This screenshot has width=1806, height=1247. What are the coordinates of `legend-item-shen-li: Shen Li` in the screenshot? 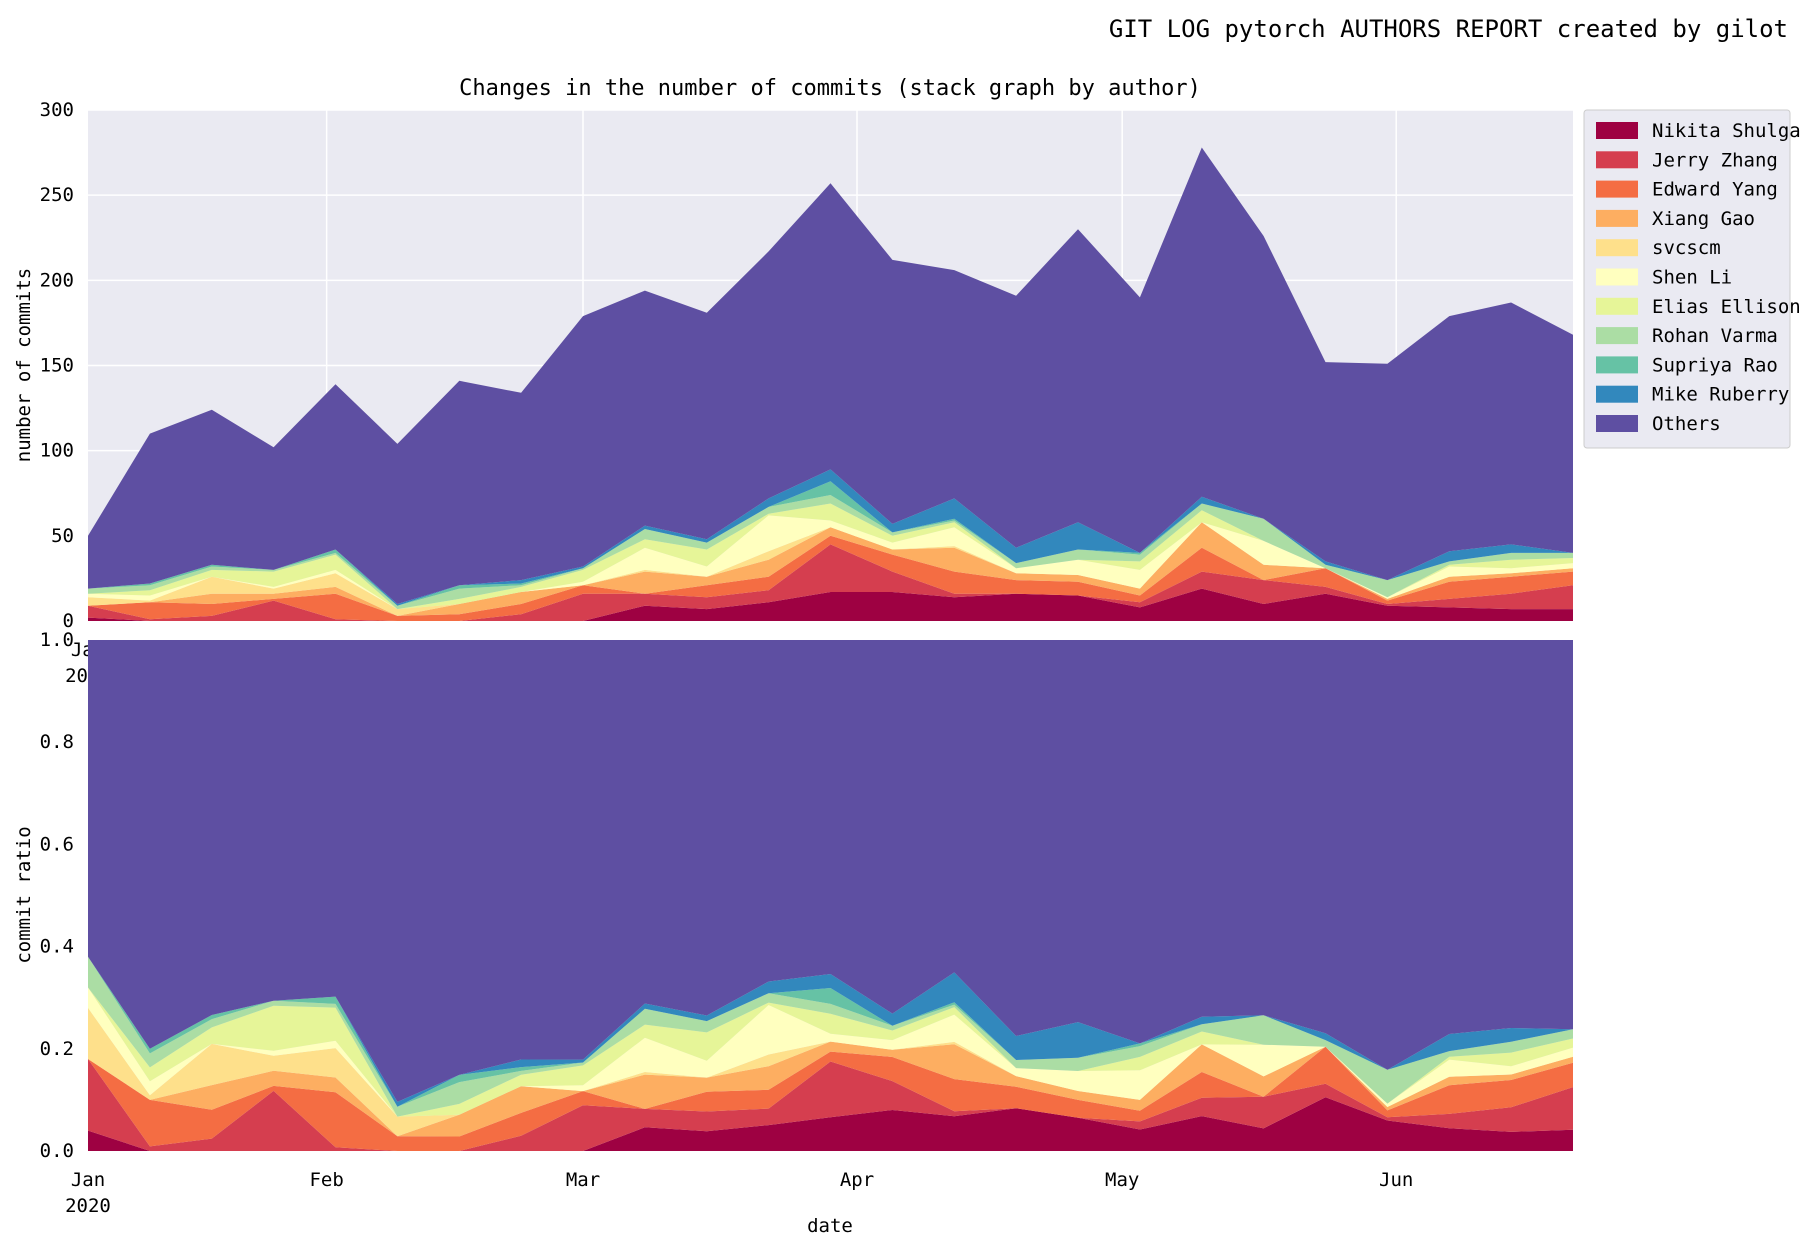 It's located at (1664, 278).